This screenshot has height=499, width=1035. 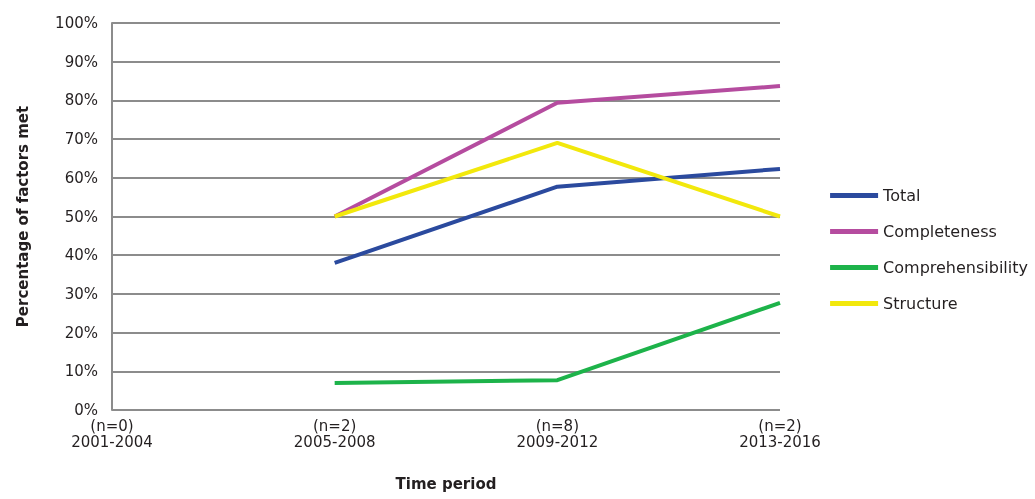 I want to click on x-tick-label: (n=2) 2013-2016, so click(x=780, y=434).